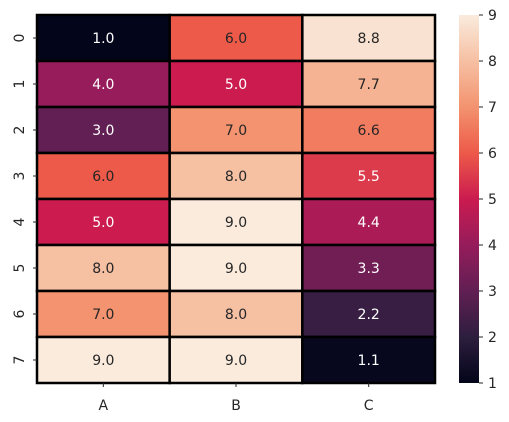  What do you see at coordinates (20, 38) in the screenshot?
I see `y-tick-label: 0` at bounding box center [20, 38].